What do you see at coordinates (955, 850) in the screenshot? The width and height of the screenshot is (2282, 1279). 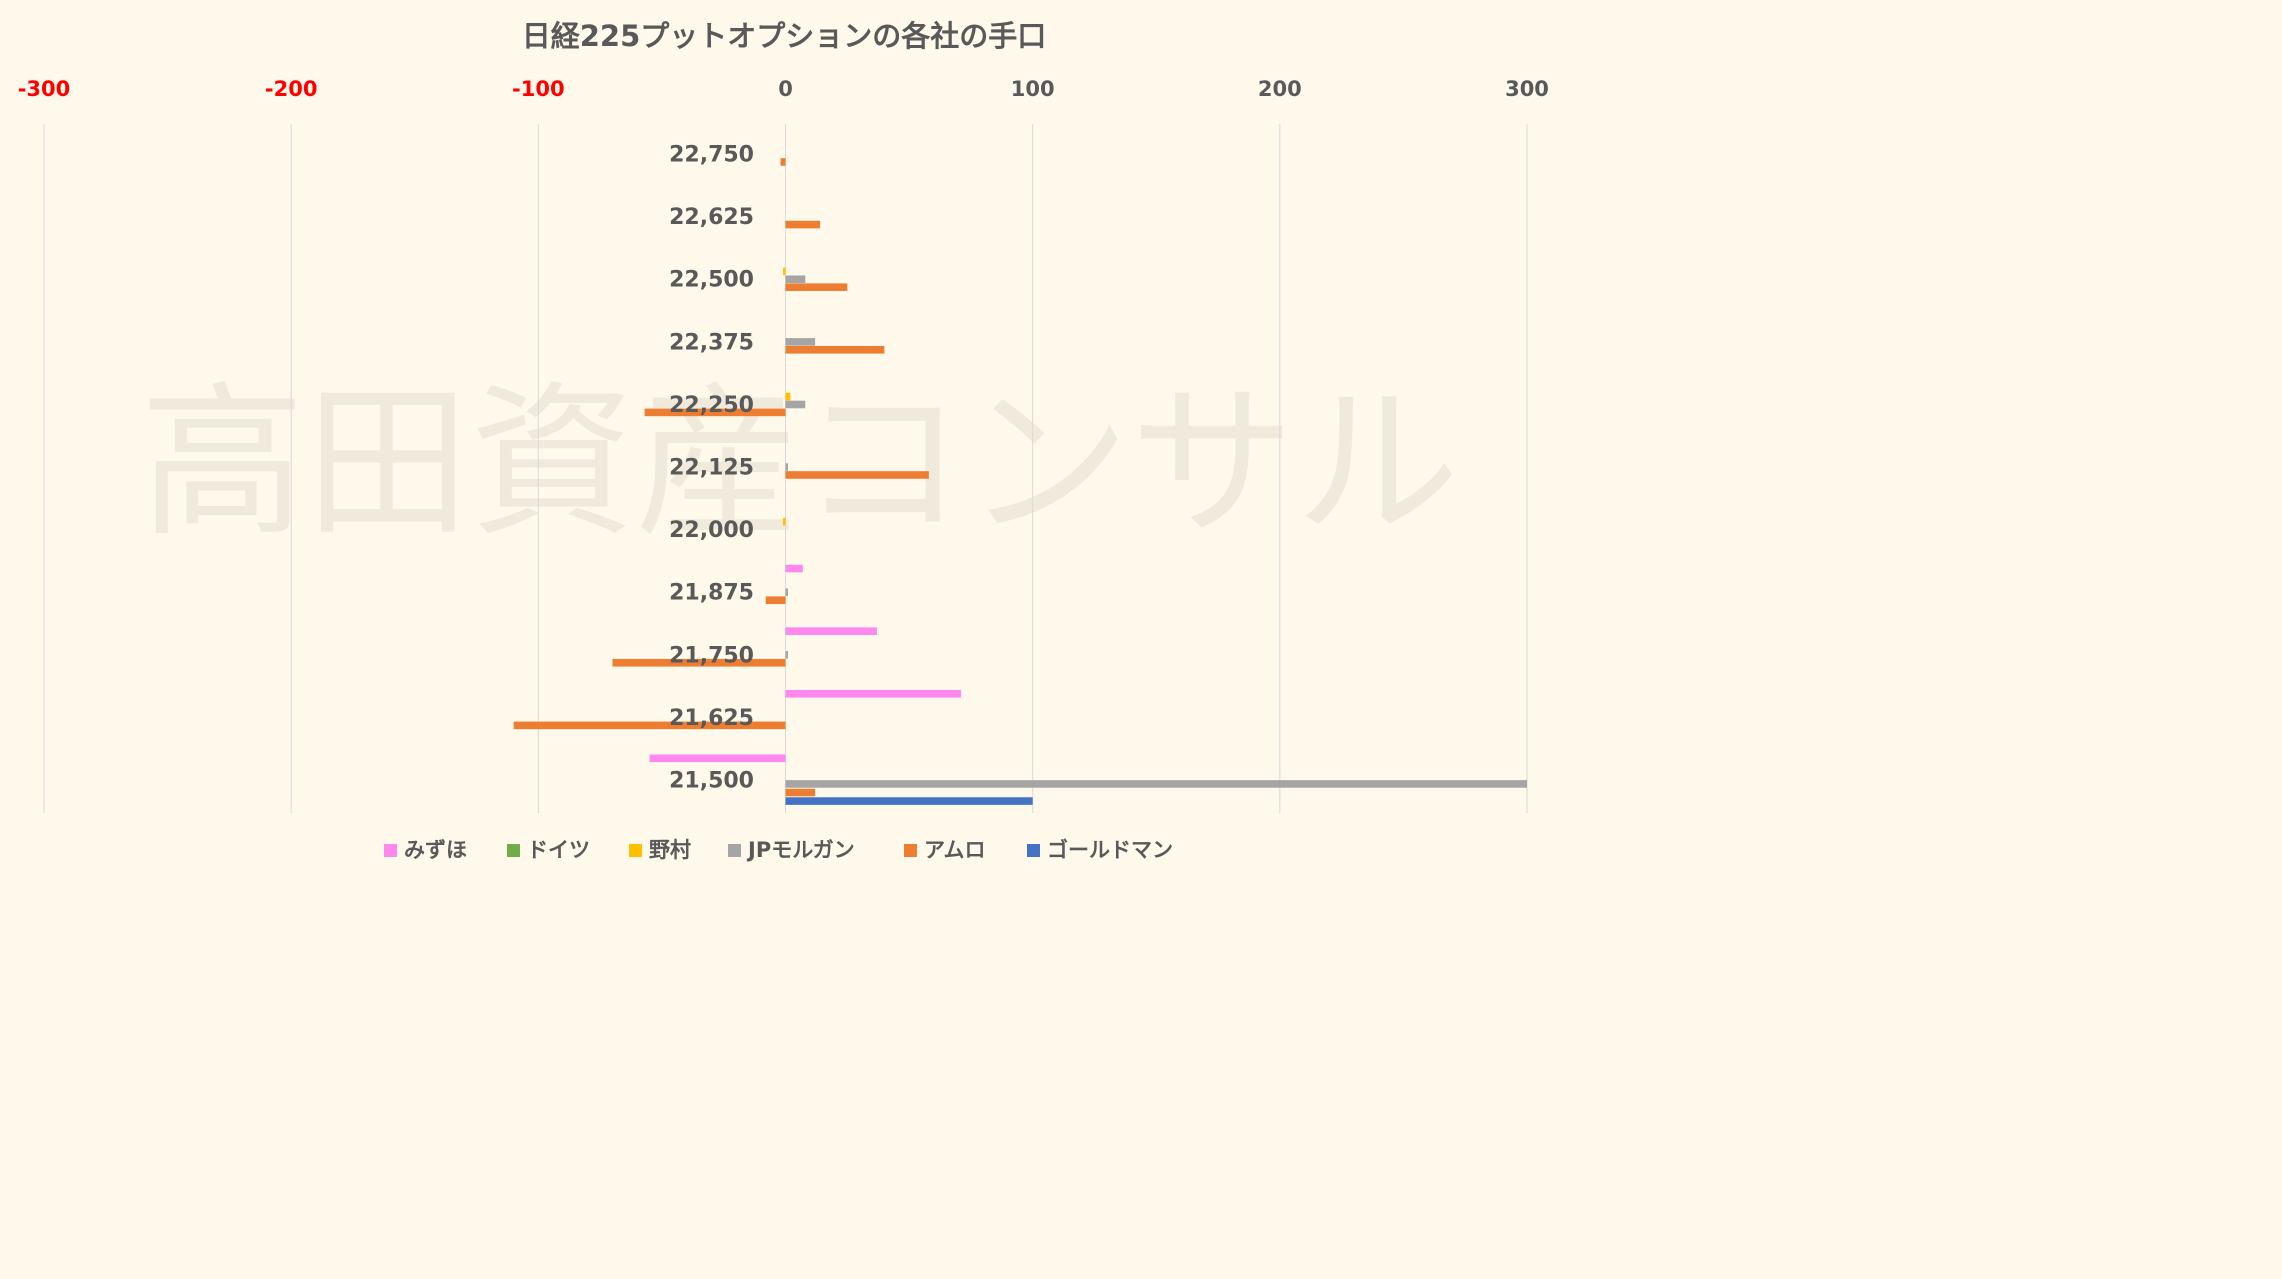 I see `legend-entry: アムロ` at bounding box center [955, 850].